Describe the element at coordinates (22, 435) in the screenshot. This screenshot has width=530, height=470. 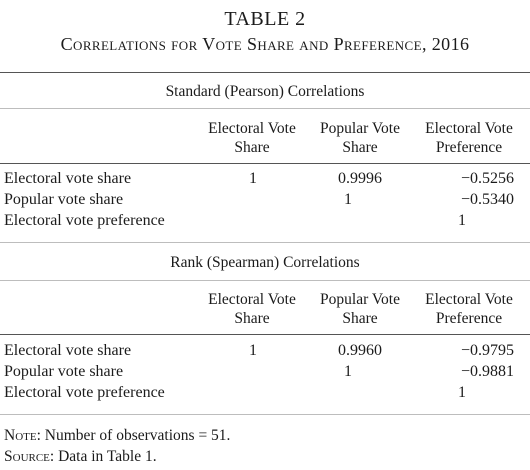
I see `note-label: Note:` at that location.